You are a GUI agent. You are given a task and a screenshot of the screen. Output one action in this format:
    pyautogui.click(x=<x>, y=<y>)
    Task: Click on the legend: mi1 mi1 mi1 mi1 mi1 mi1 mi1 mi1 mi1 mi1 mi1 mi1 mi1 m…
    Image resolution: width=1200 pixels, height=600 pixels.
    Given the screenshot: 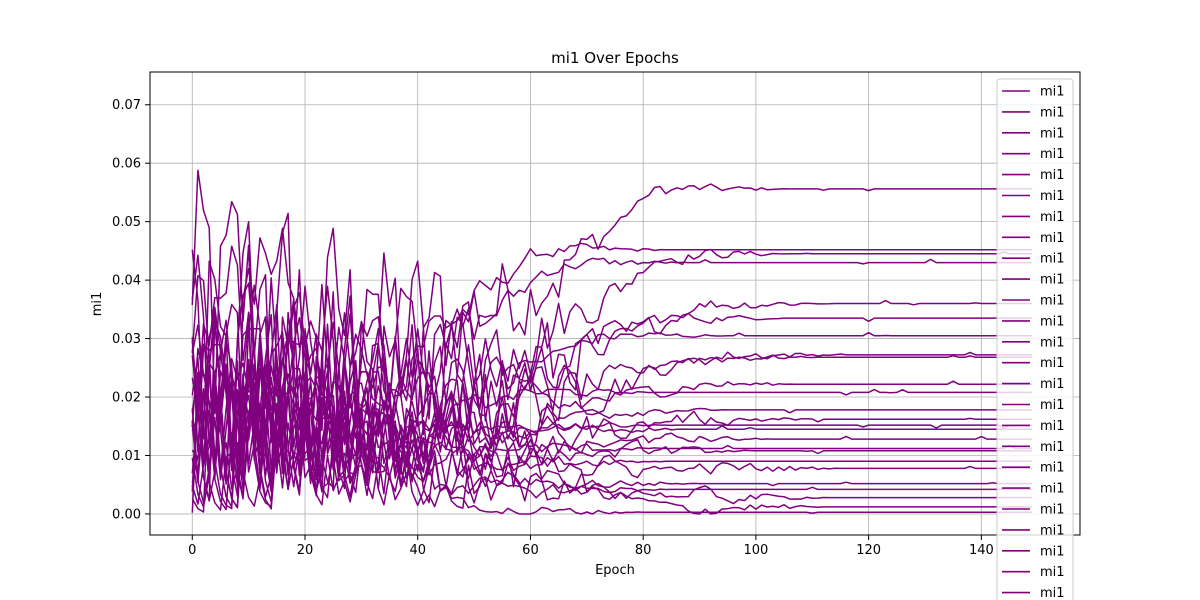 What is the action you would take?
    pyautogui.click(x=1035, y=339)
    